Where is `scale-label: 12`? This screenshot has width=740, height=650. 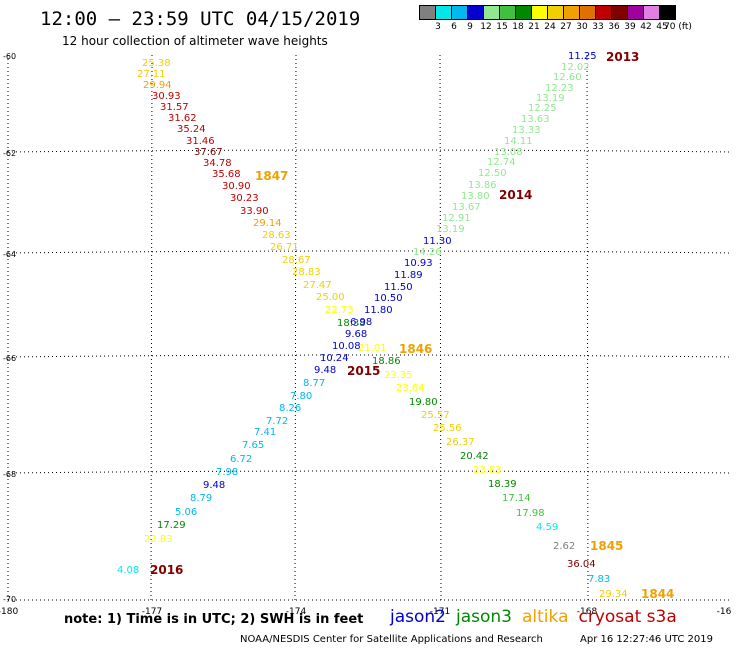 scale-label: 12 is located at coordinates (486, 27).